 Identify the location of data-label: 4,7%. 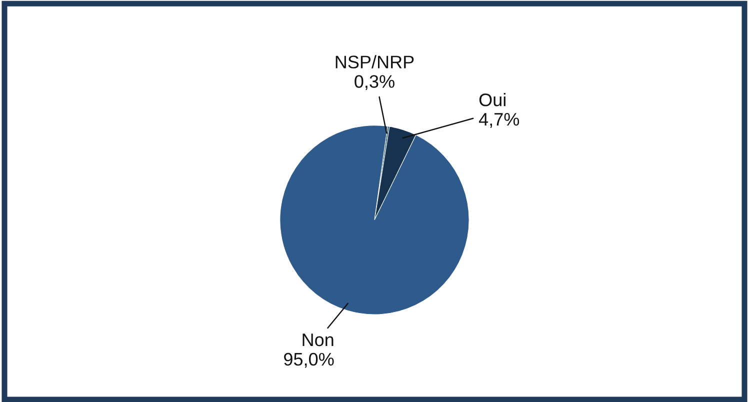
(499, 120).